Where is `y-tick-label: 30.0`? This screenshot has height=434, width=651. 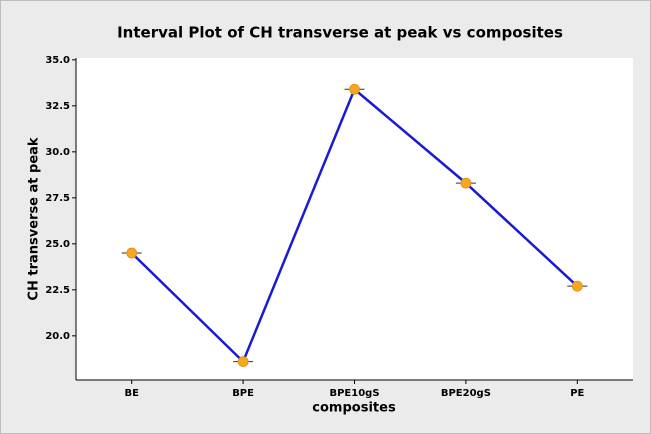 y-tick-label: 30.0 is located at coordinates (57, 152).